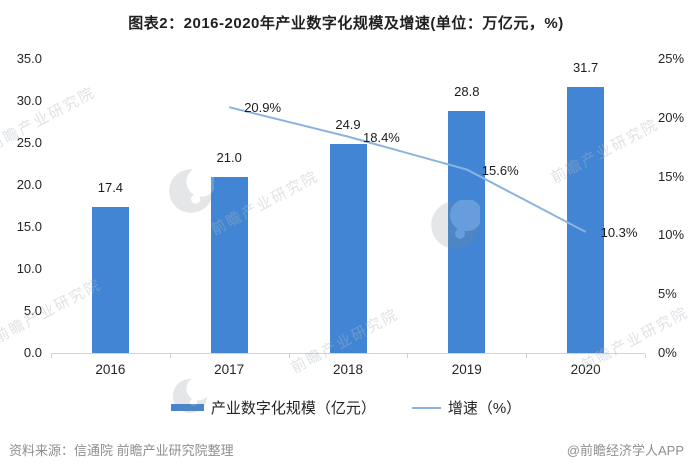 The width and height of the screenshot is (692, 463). I want to click on right-axis-tick: 0%, so click(667, 352).